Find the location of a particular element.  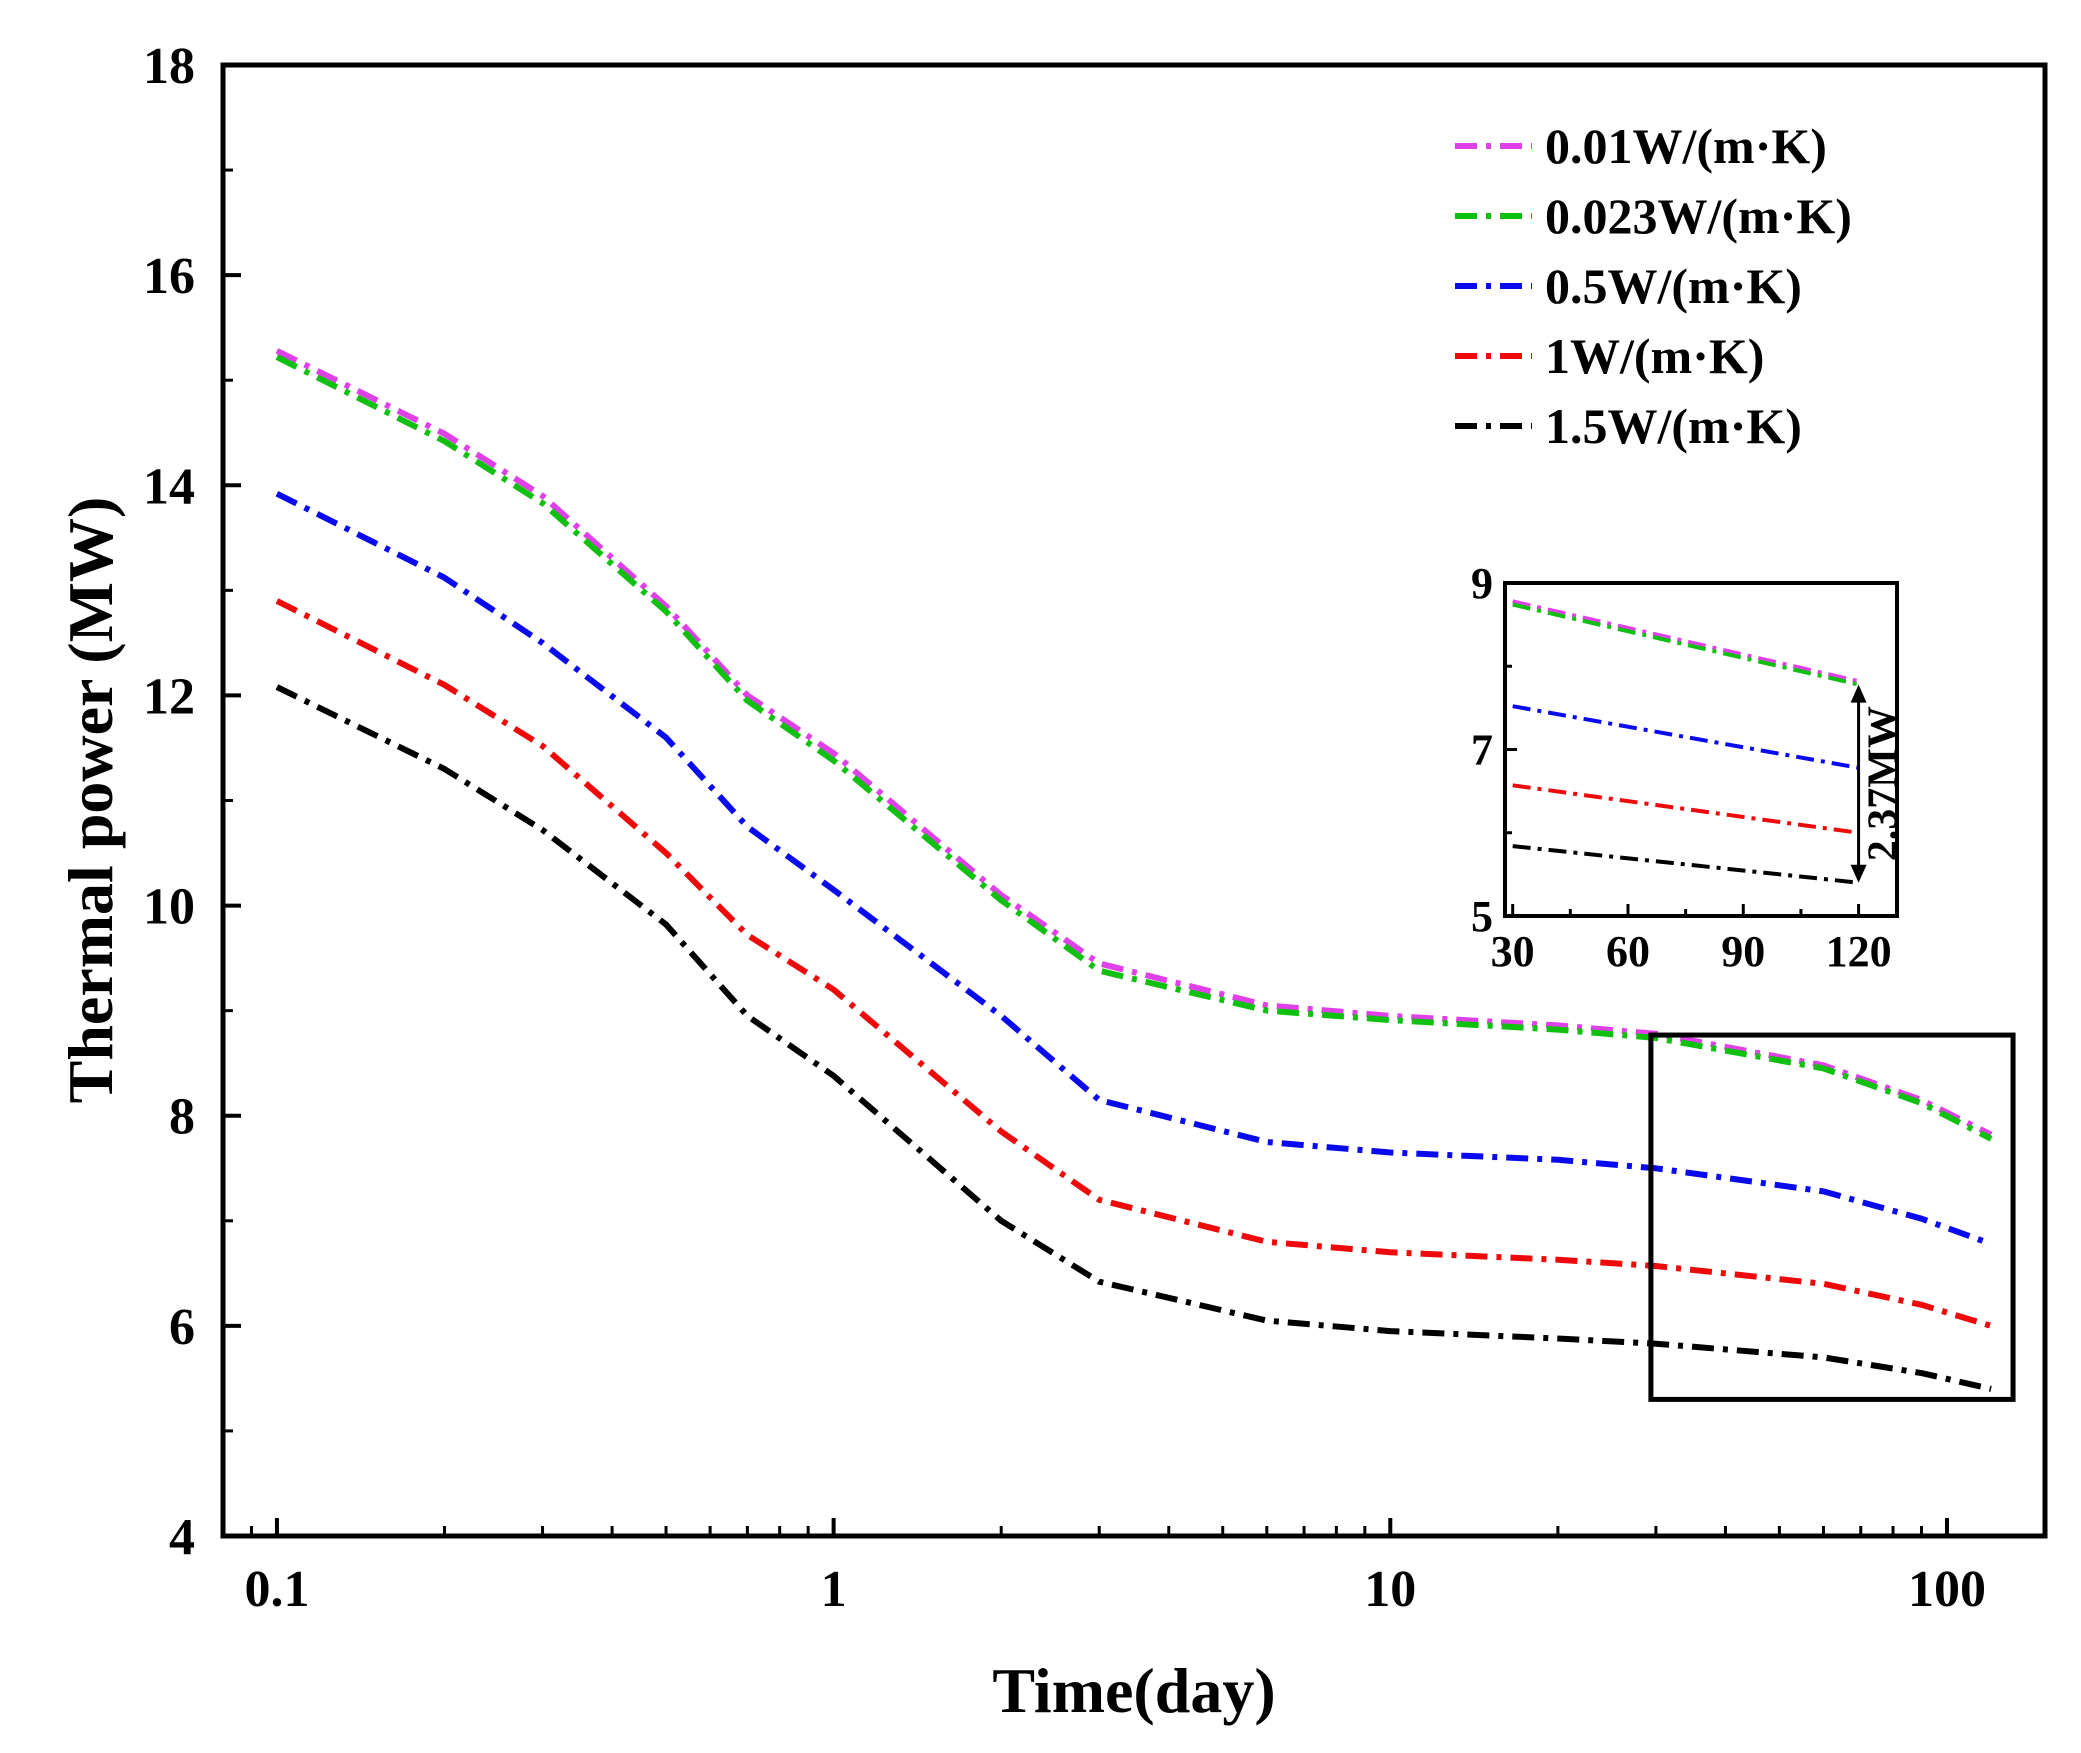

x-tick-label: 100 is located at coordinates (1947, 1589).